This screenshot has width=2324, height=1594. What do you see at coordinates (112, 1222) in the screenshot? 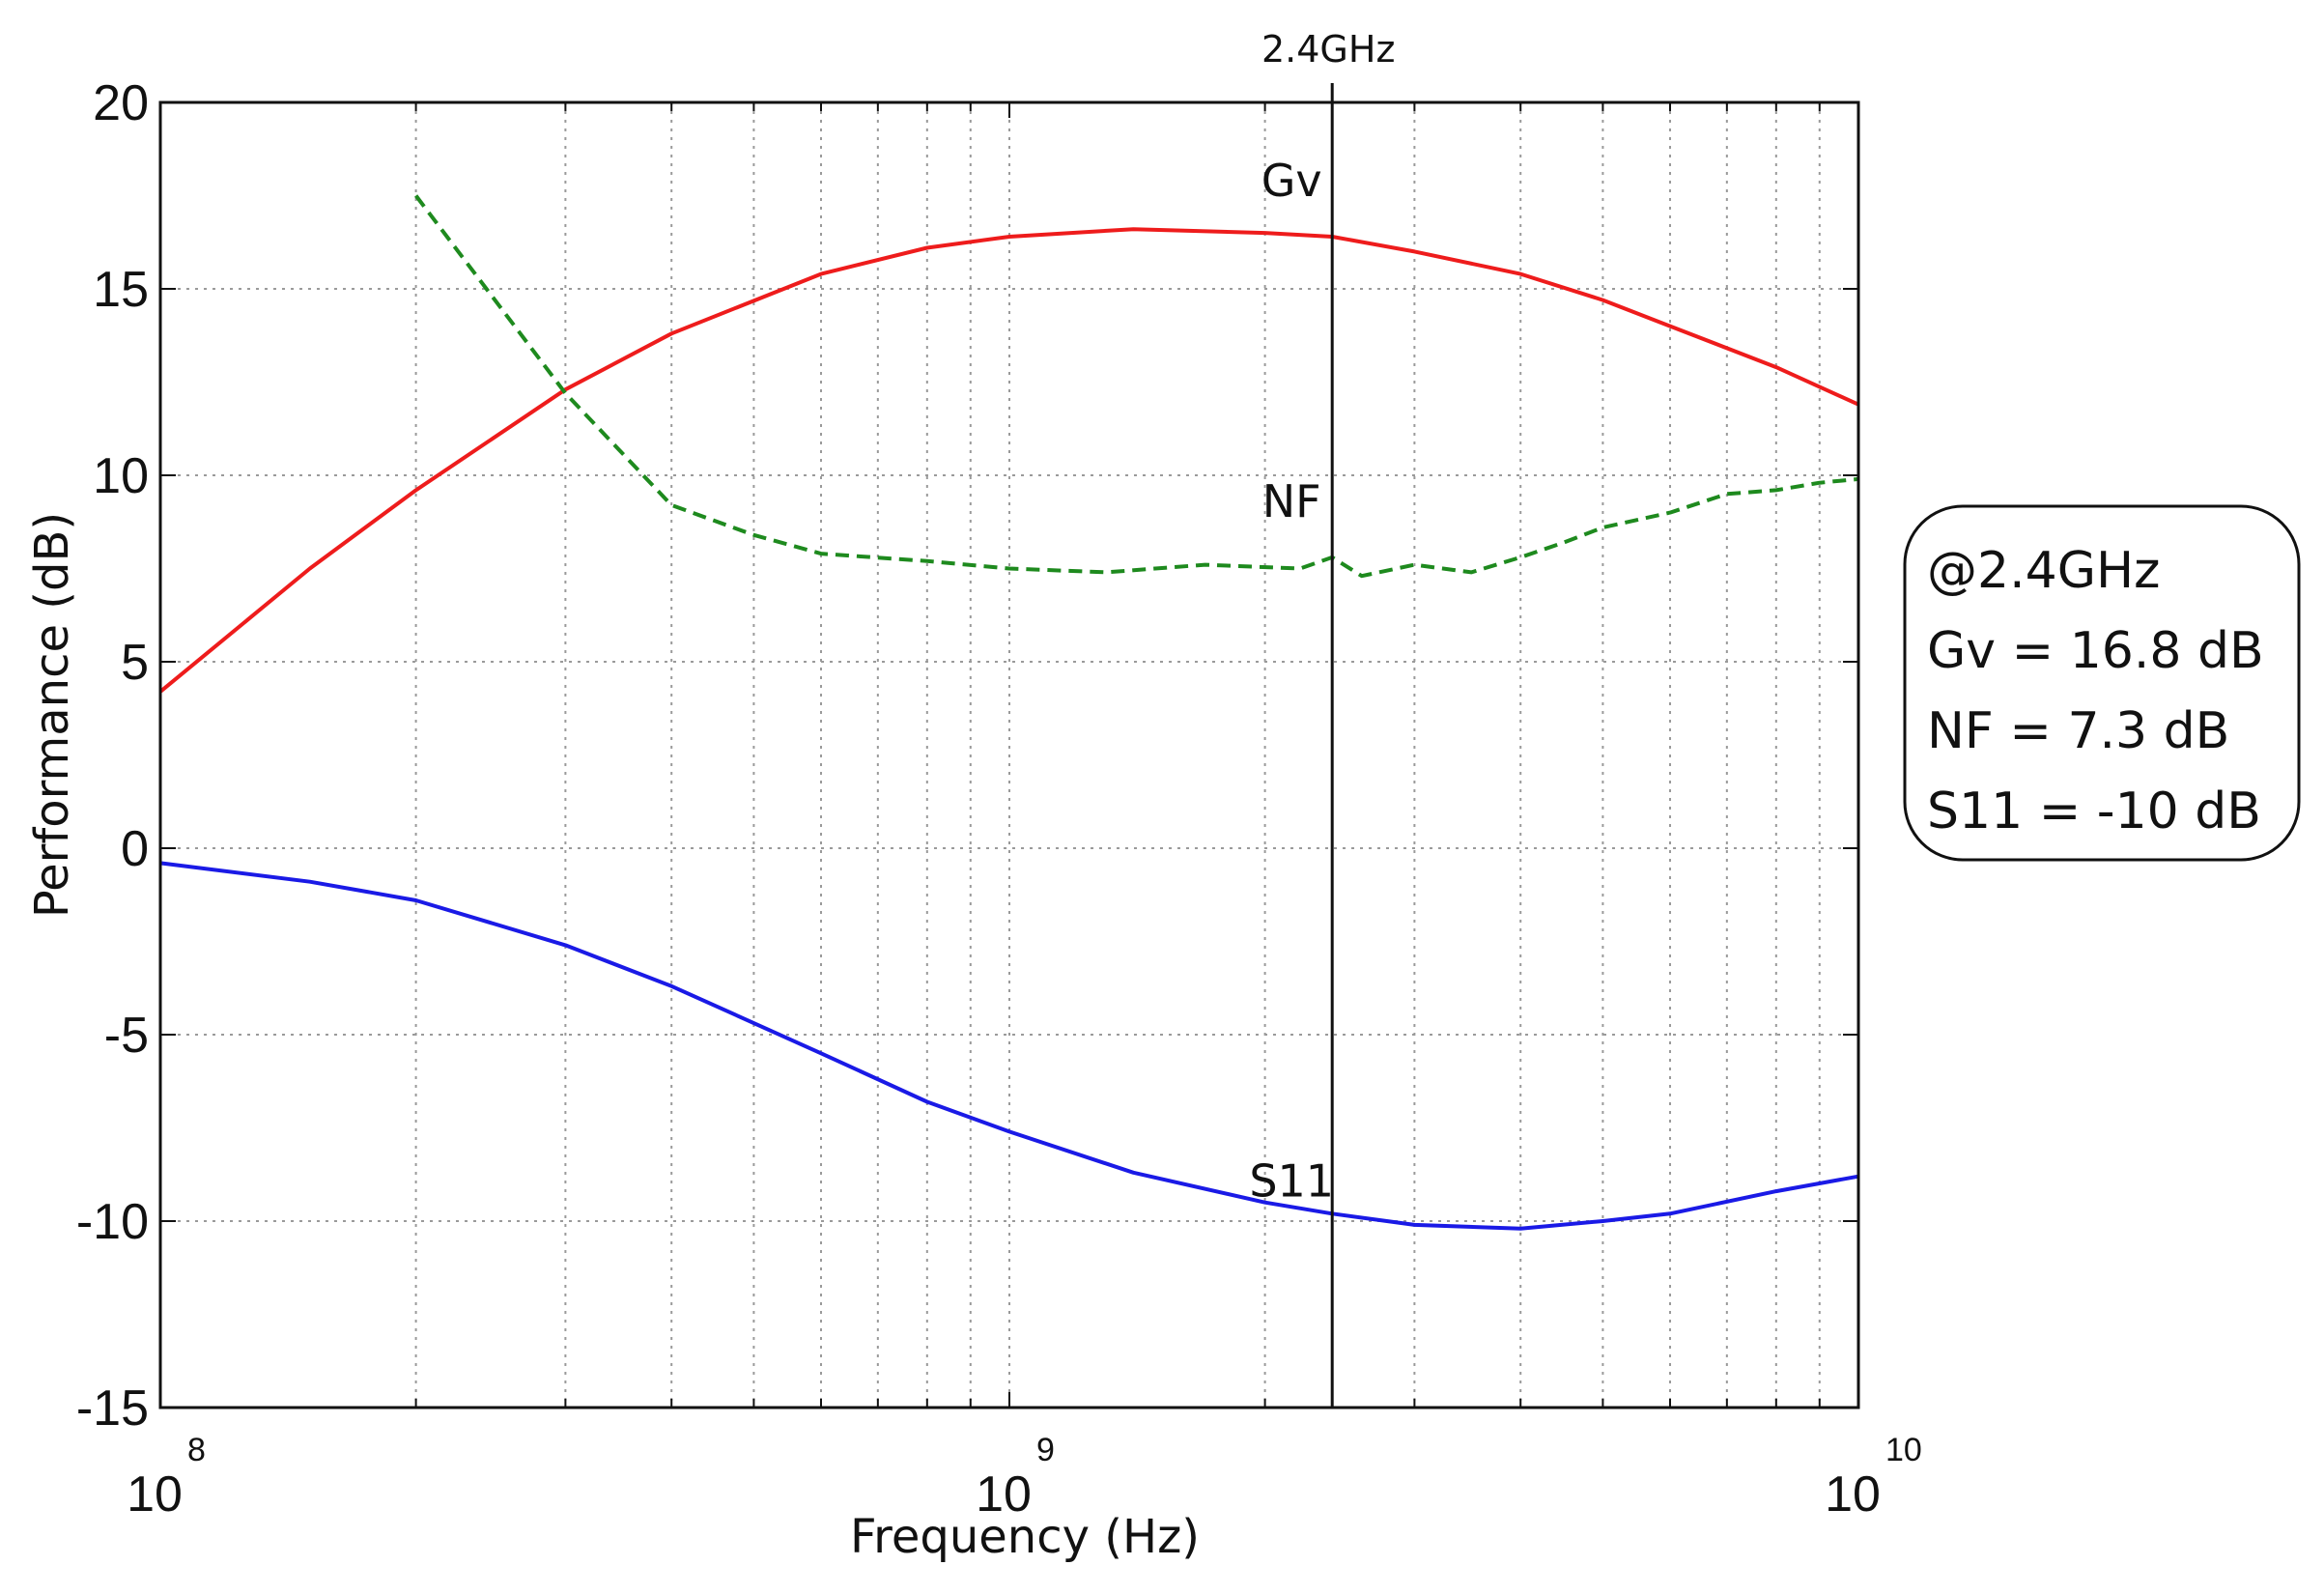
I see `y-tick-label: -10` at bounding box center [112, 1222].